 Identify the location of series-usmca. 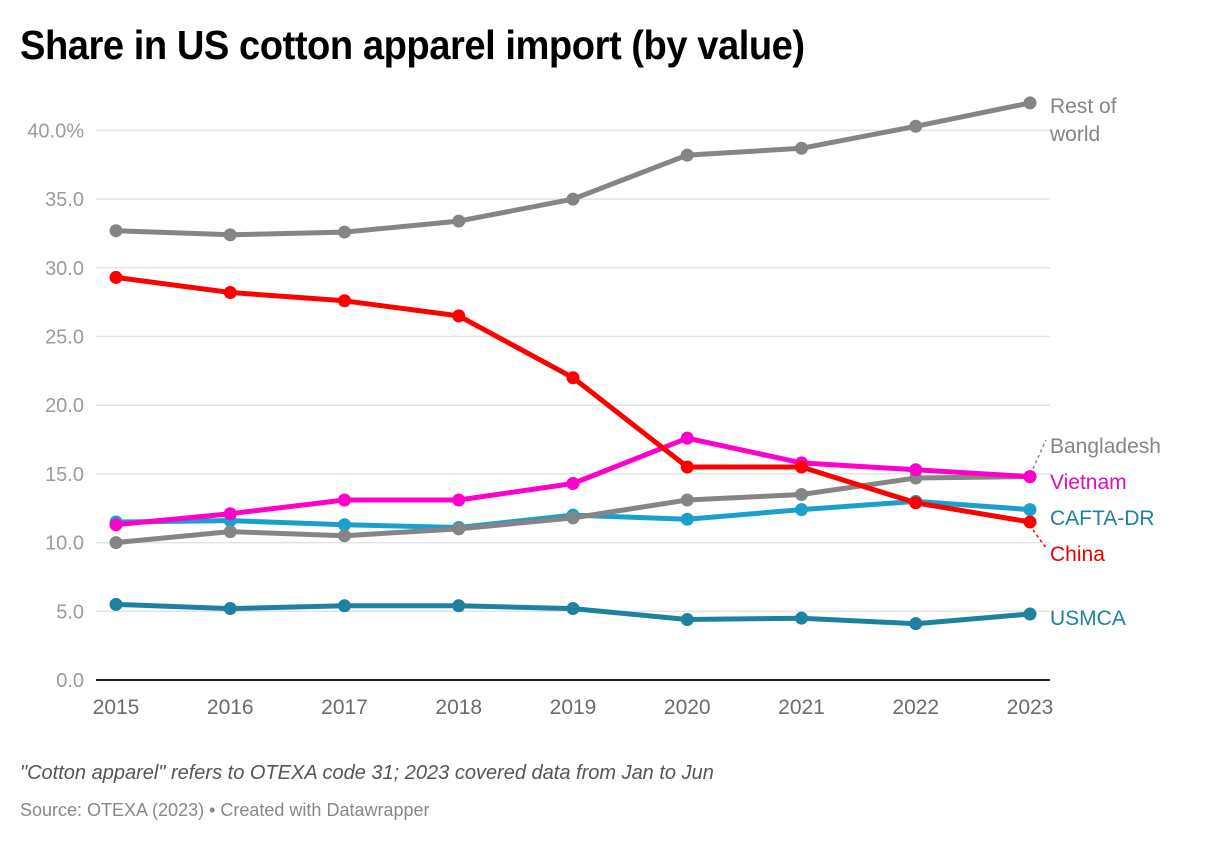
(573, 614).